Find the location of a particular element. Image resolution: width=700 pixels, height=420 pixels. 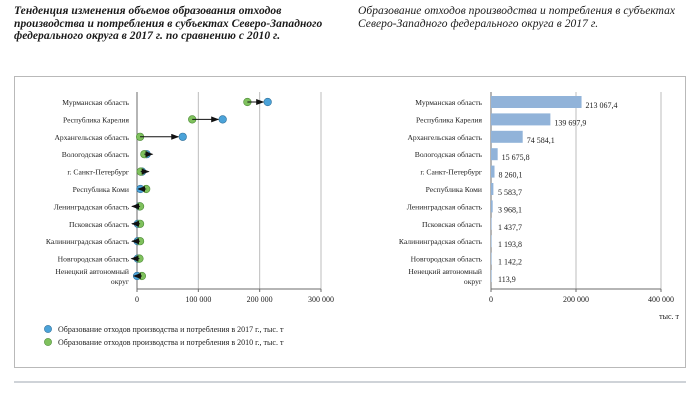

bar-value-label: 5 583,7 is located at coordinates (510, 192).